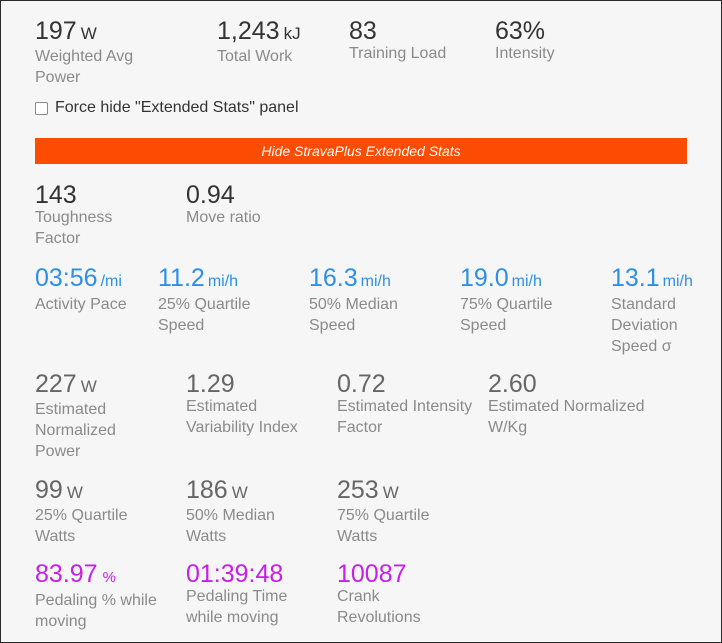 The height and width of the screenshot is (643, 722). I want to click on weighted-avg-power-stat: 197 W Weighted Avg Power, so click(100, 52).